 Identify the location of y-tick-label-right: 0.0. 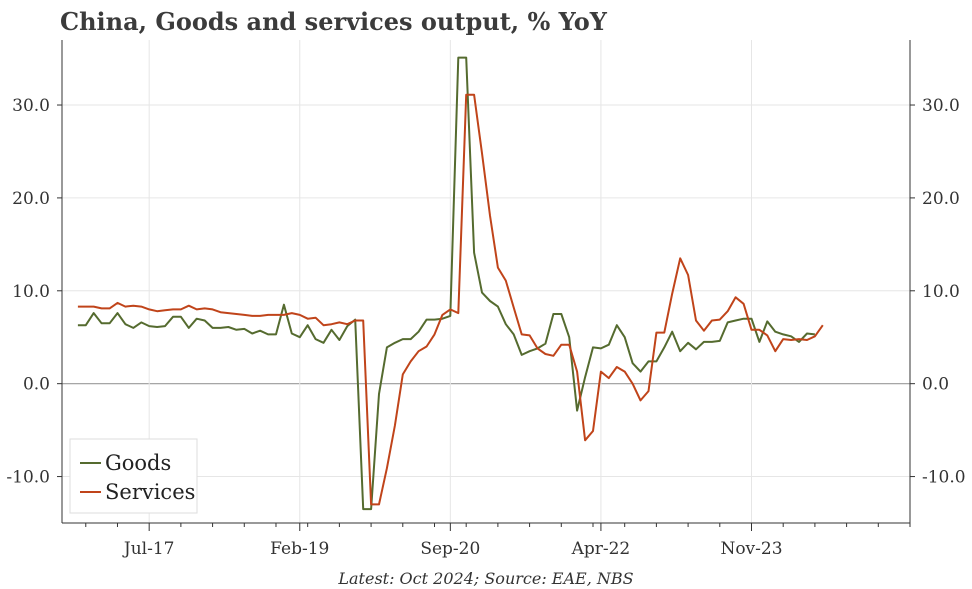
(935, 385).